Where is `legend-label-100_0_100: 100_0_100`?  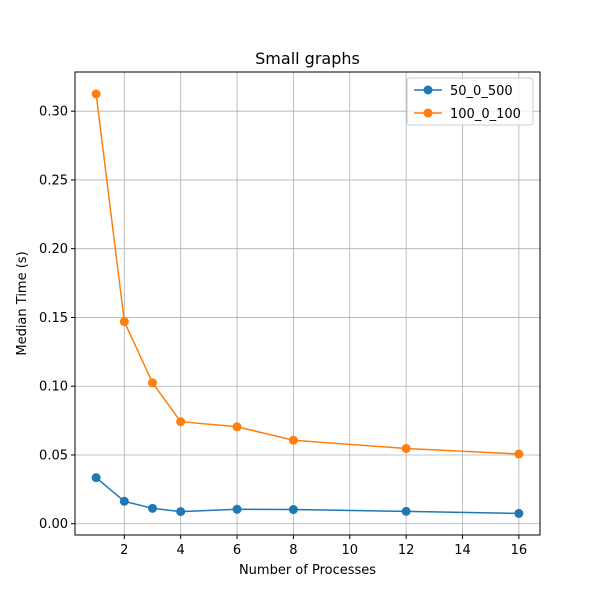
legend-label-100_0_100: 100_0_100 is located at coordinates (485, 114).